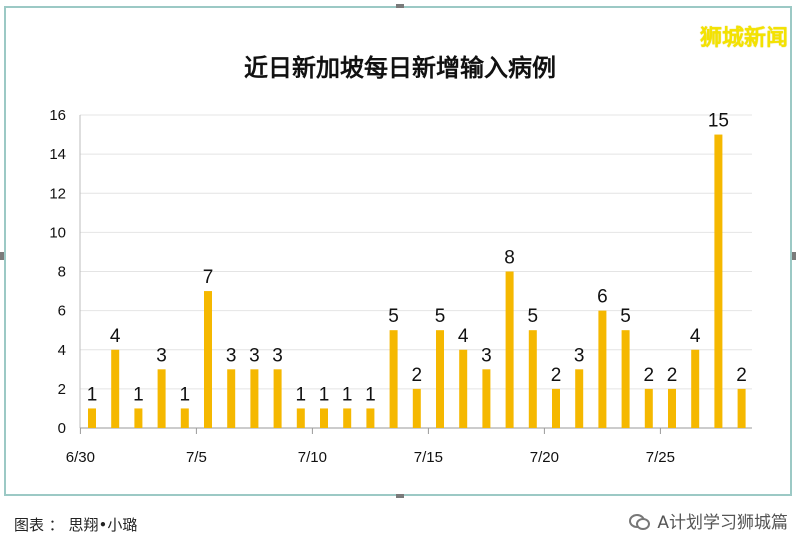 This screenshot has height=550, width=800. What do you see at coordinates (400, 6) in the screenshot?
I see `resize-handle-top` at bounding box center [400, 6].